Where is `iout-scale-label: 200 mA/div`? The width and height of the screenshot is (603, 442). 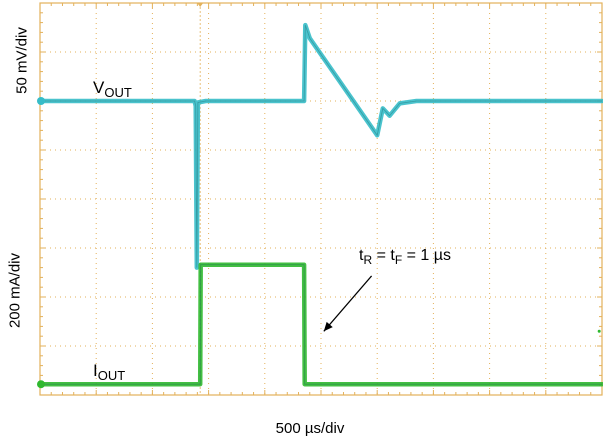 iout-scale-label: 200 mA/div is located at coordinates (15, 290).